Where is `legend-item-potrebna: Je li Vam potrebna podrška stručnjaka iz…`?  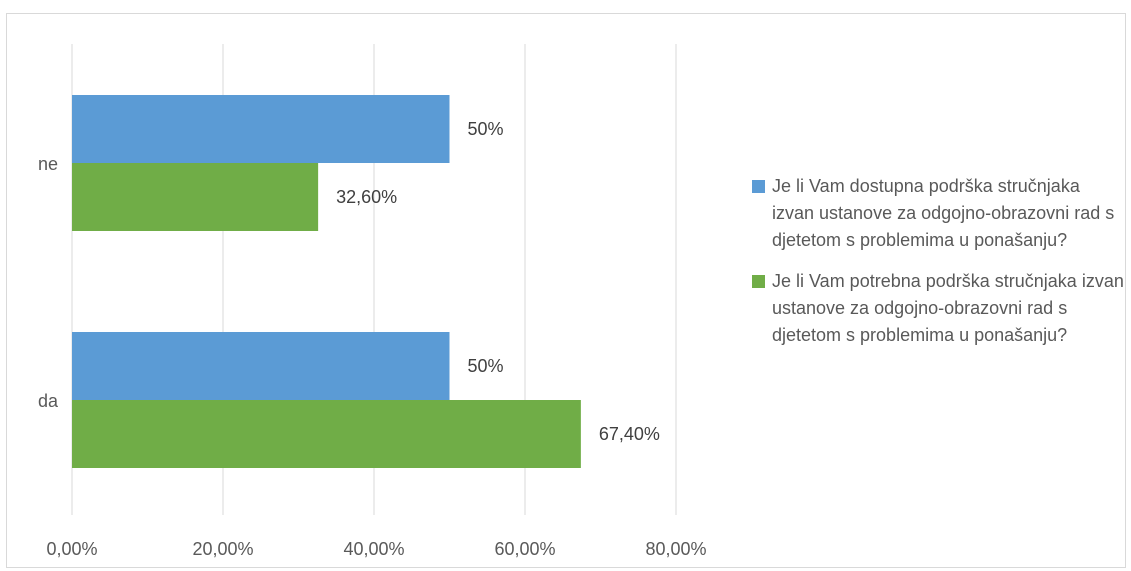 legend-item-potrebna: Je li Vam potrebna podrška stručnjaka iz… is located at coordinates (938, 308).